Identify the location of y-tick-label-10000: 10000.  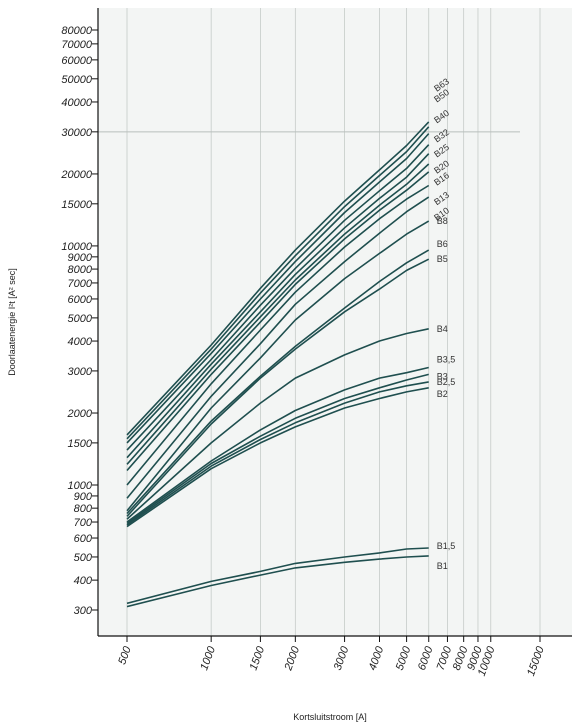
(76, 247).